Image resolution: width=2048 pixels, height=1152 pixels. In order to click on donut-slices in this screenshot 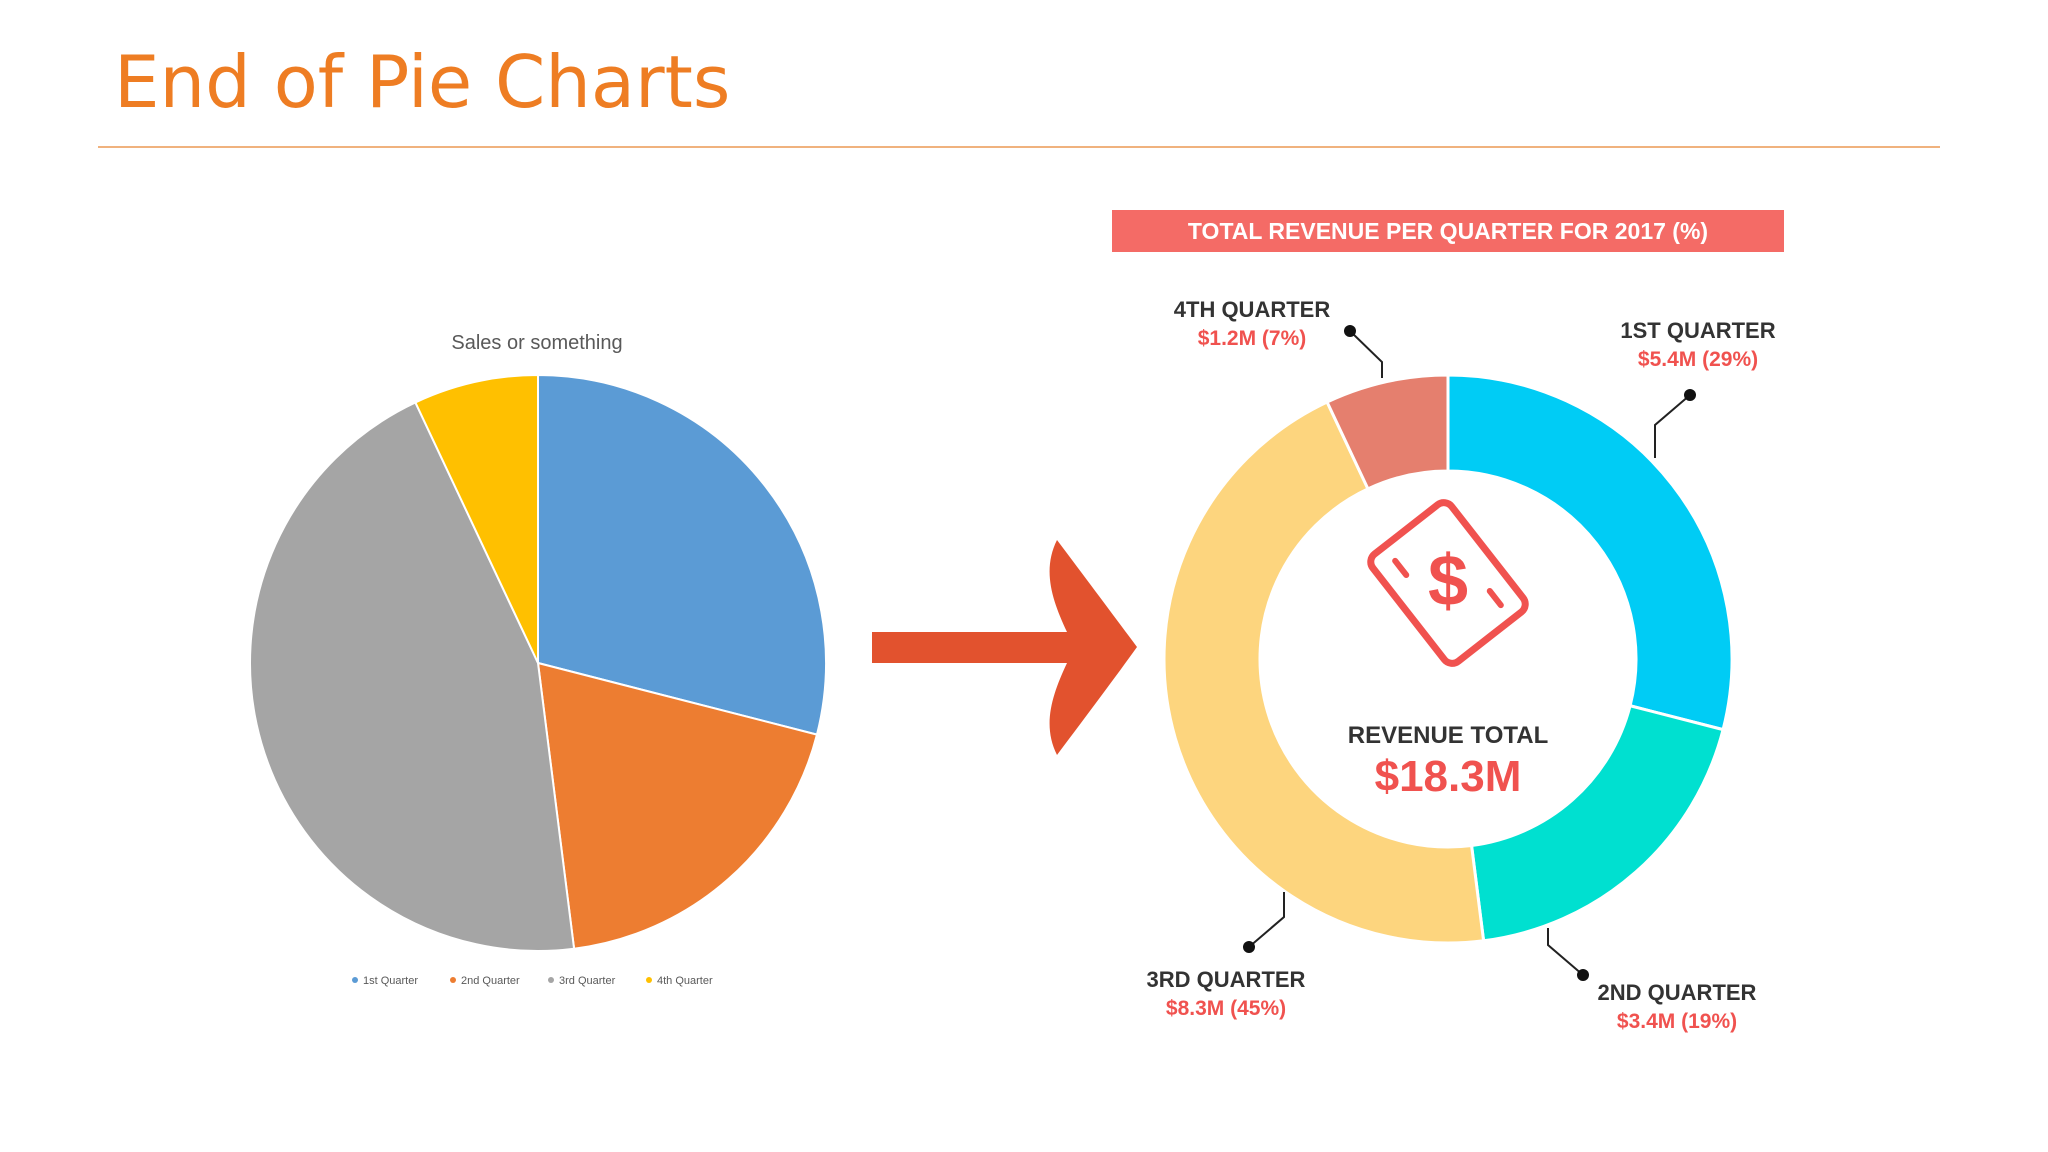, I will do `click(1448, 659)`.